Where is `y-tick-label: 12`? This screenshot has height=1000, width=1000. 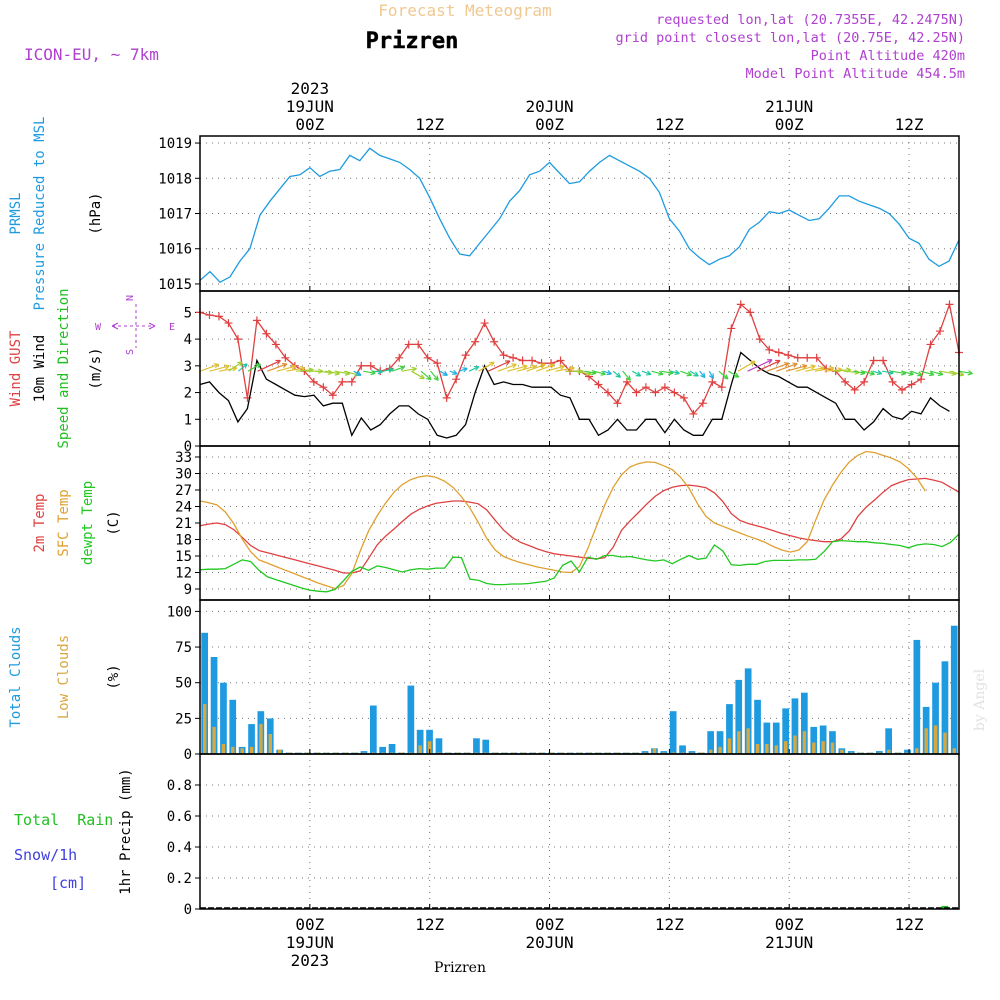 y-tick-label: 12 is located at coordinates (183, 574).